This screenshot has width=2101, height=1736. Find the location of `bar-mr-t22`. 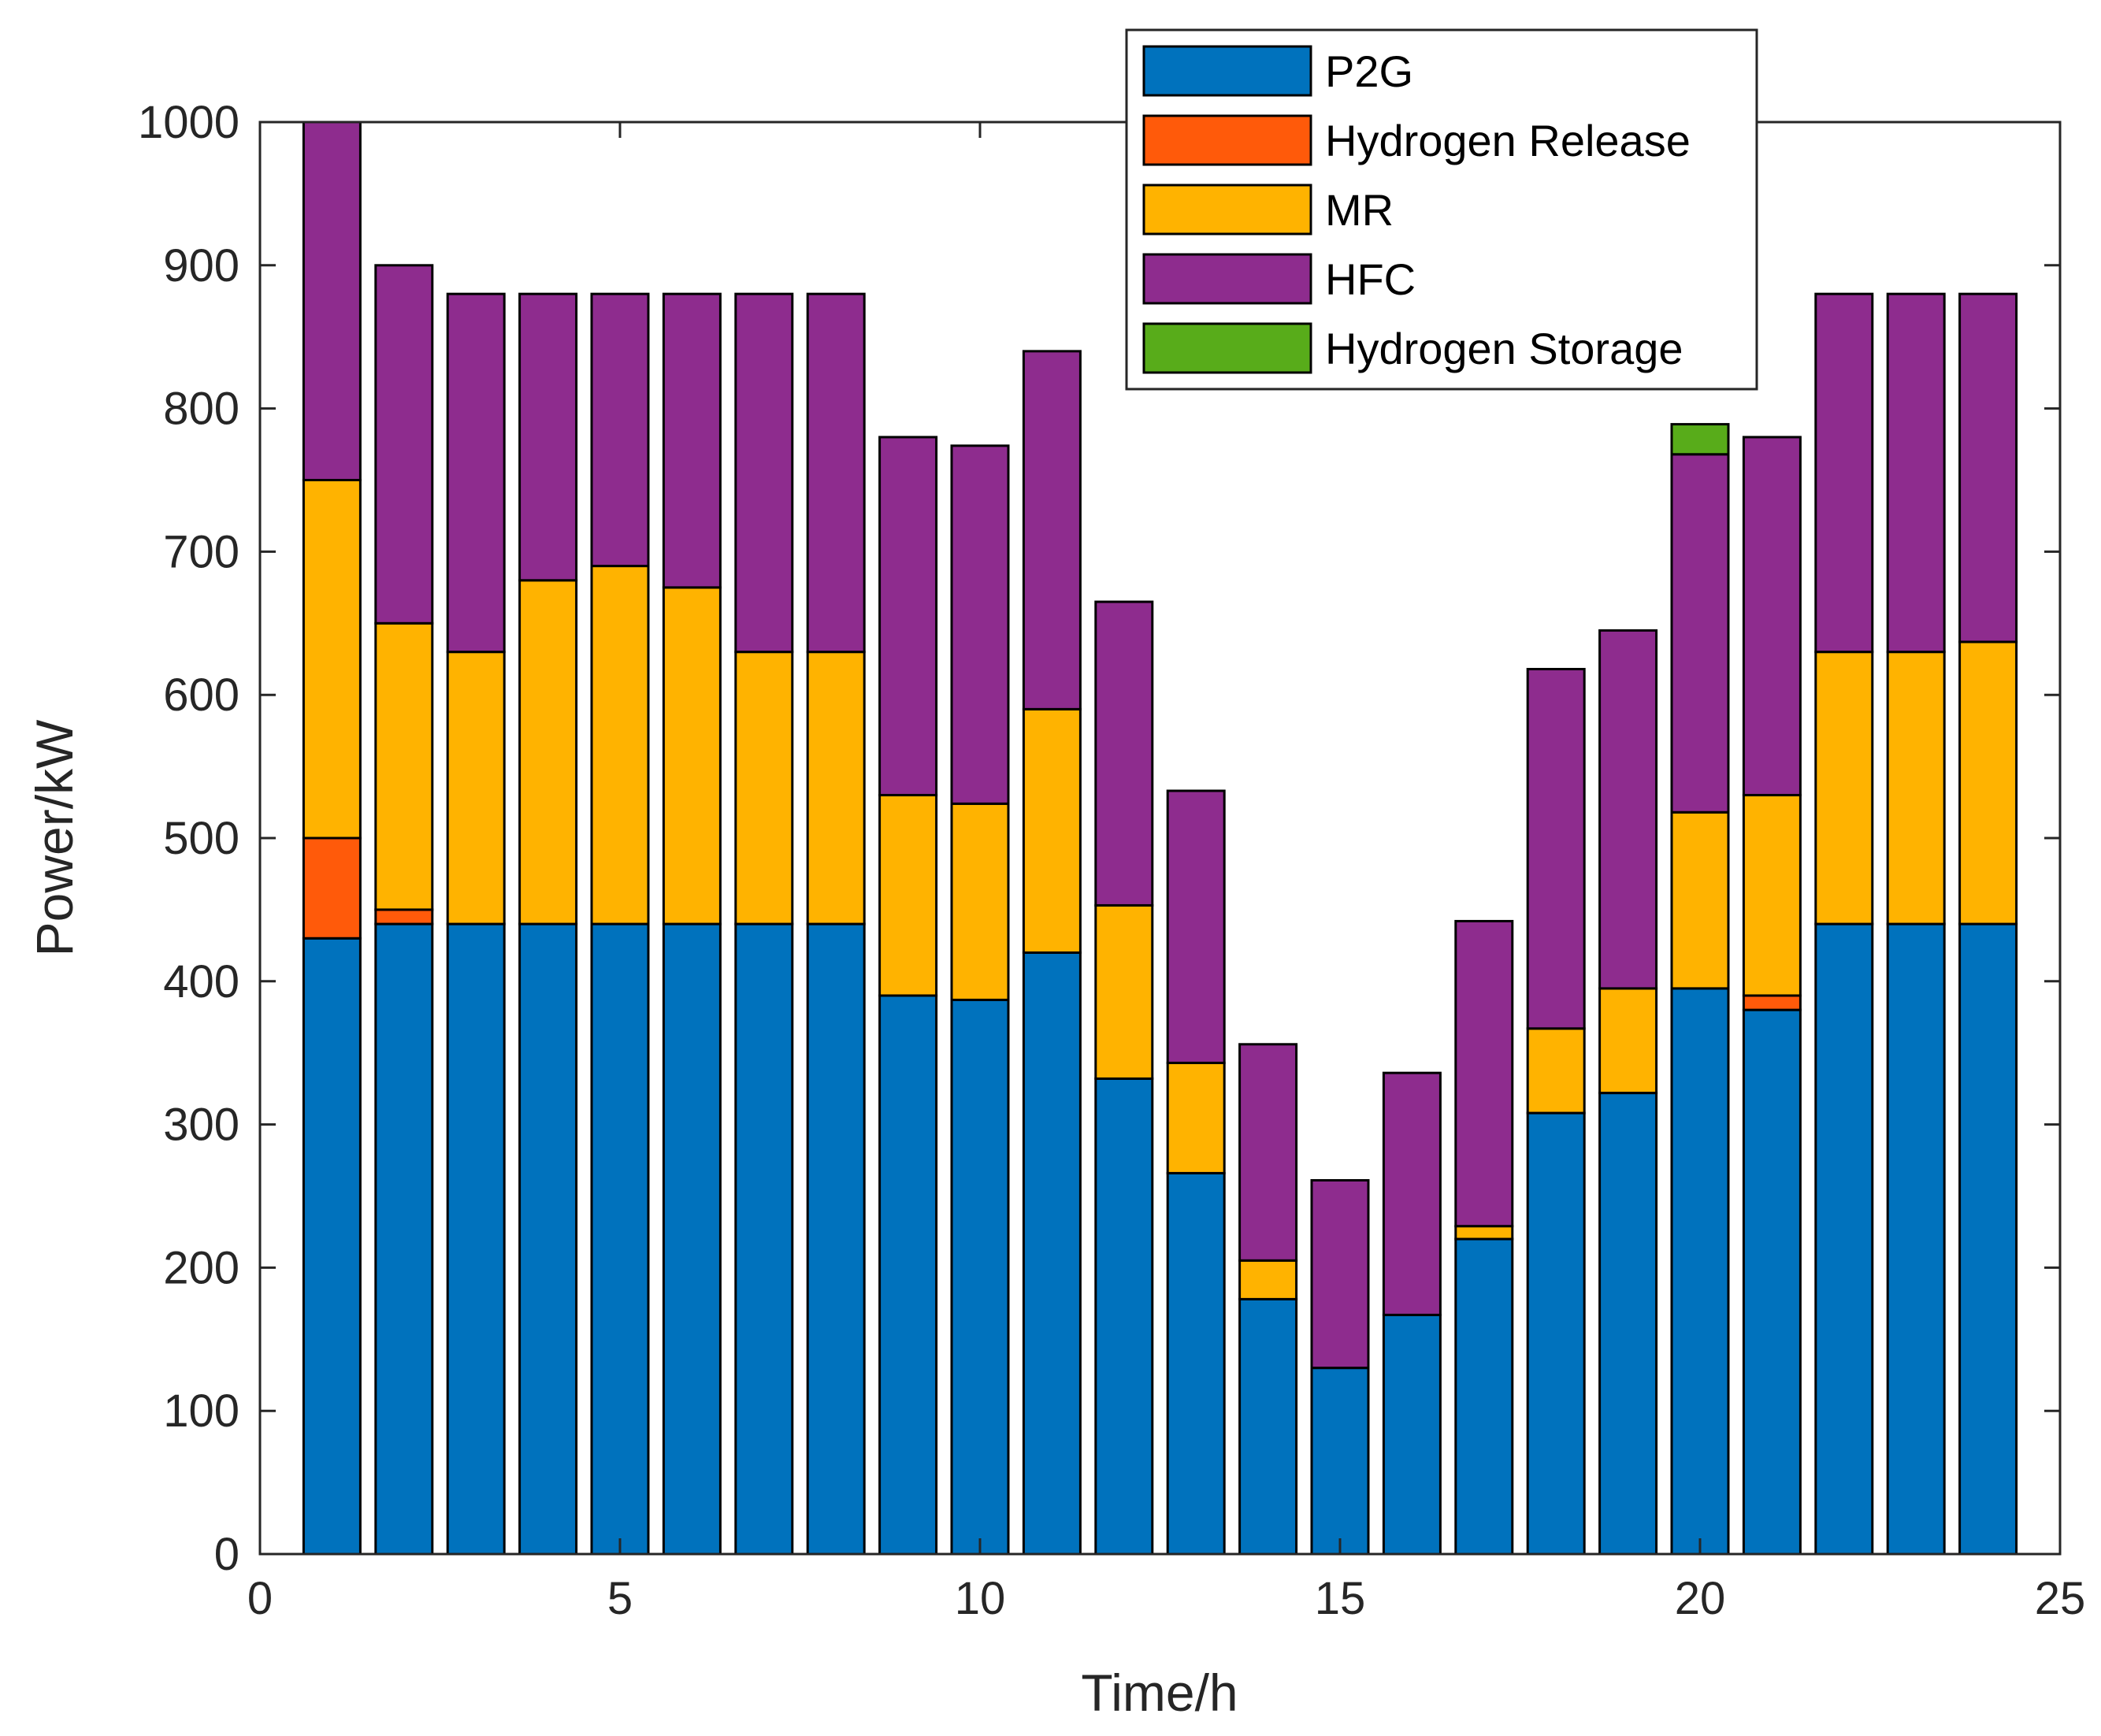

bar-mr-t22 is located at coordinates (1844, 788).